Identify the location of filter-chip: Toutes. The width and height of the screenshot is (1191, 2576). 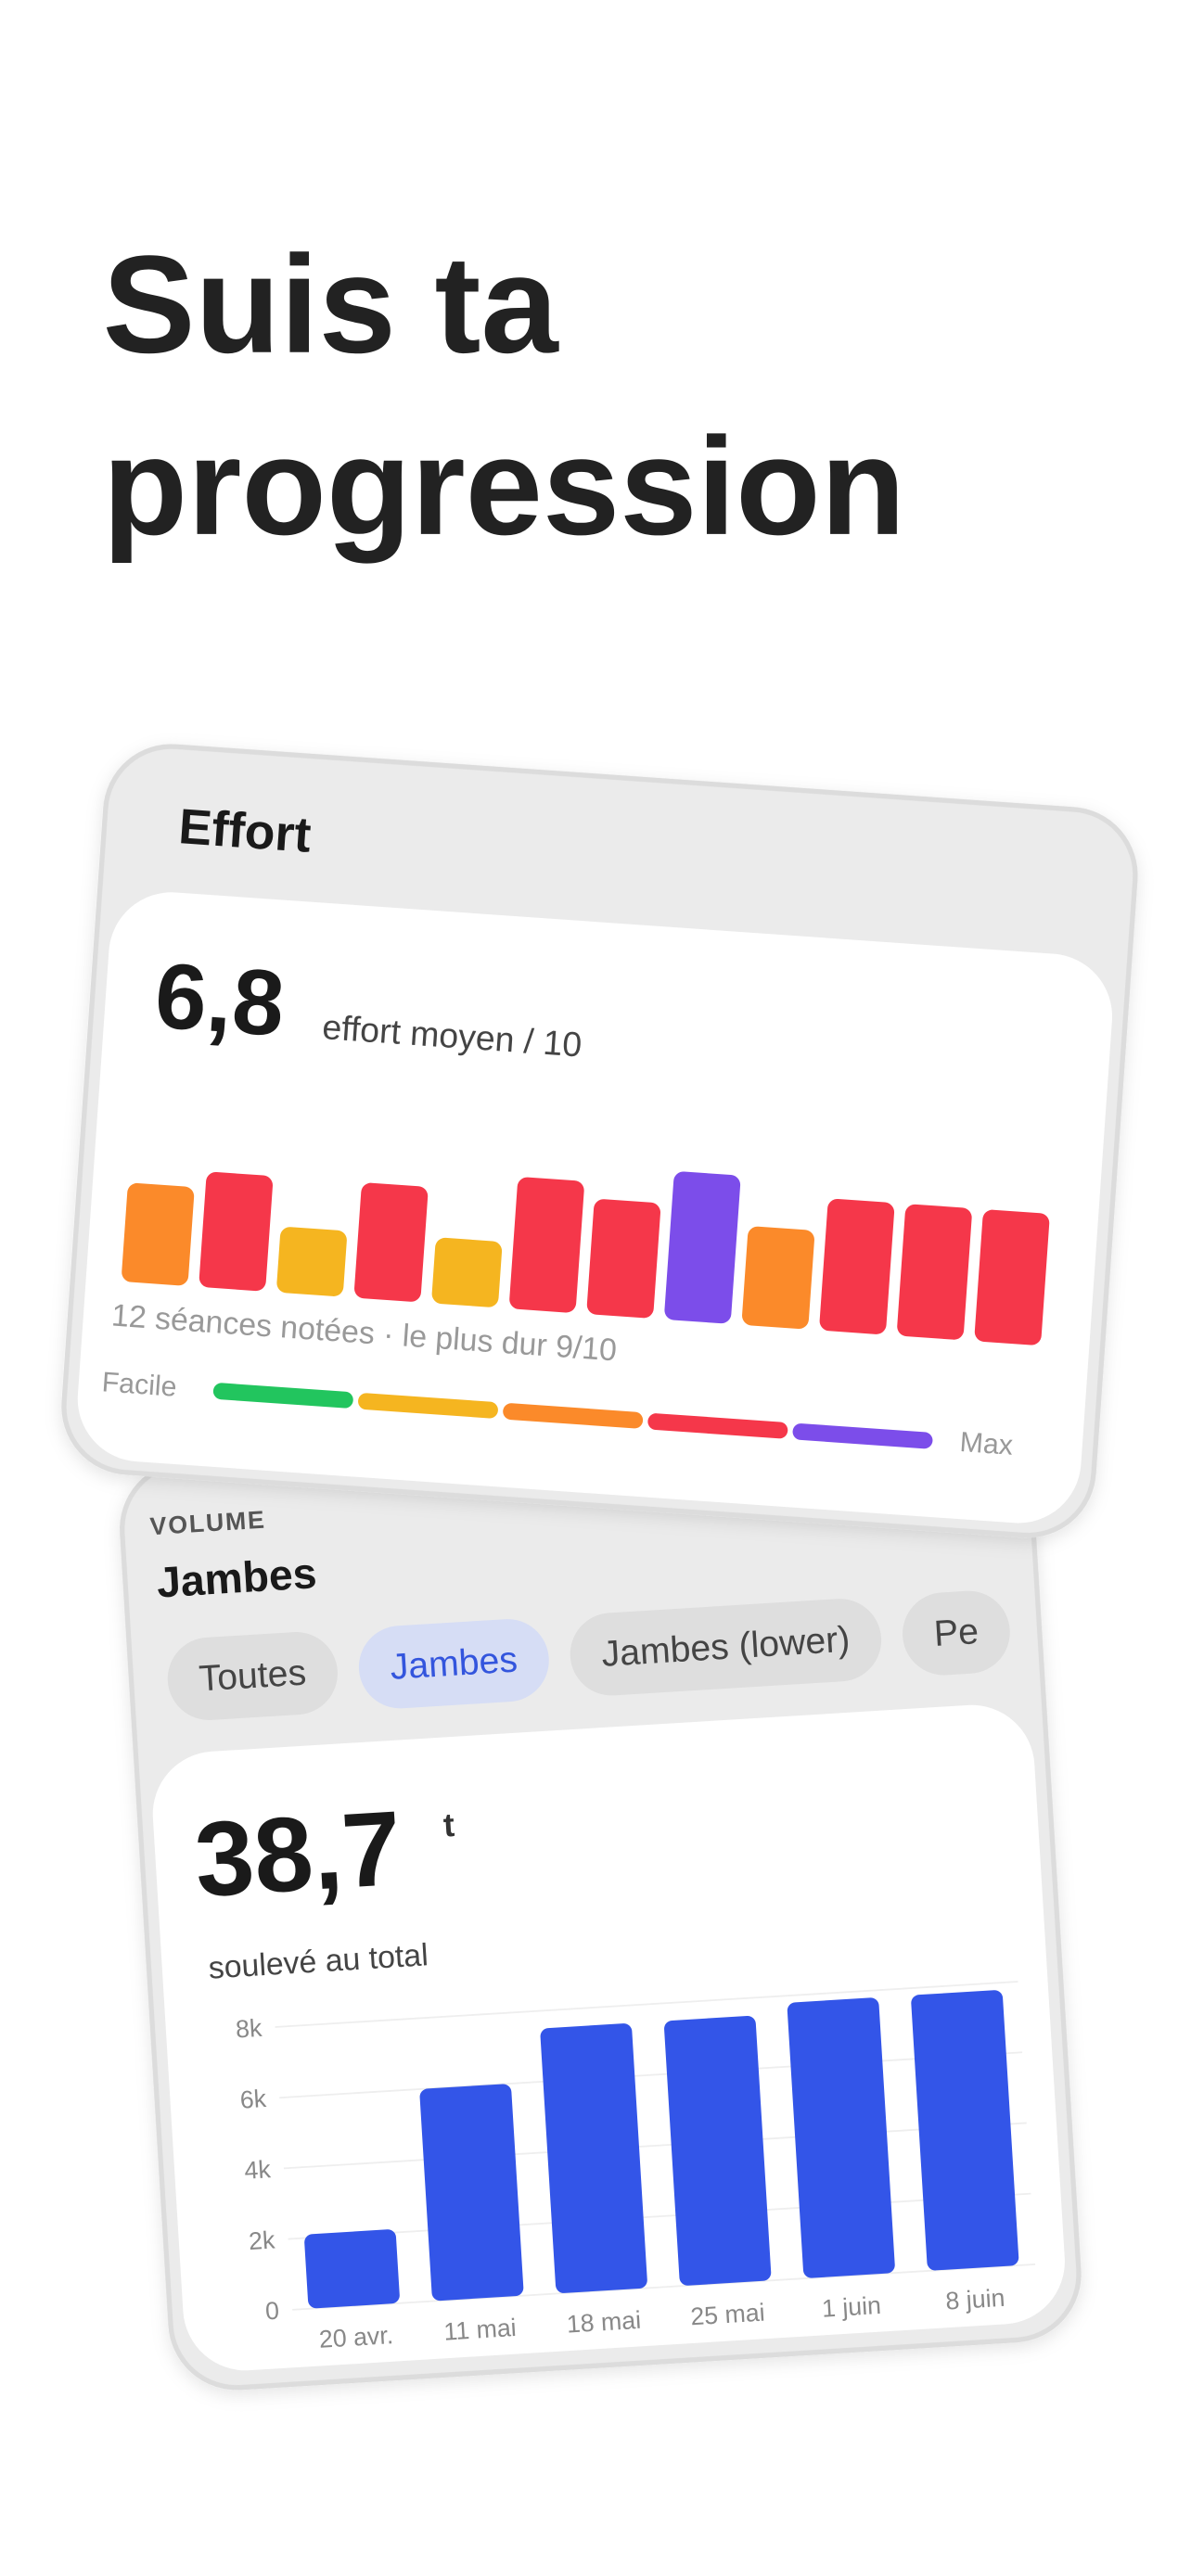
(252, 1675).